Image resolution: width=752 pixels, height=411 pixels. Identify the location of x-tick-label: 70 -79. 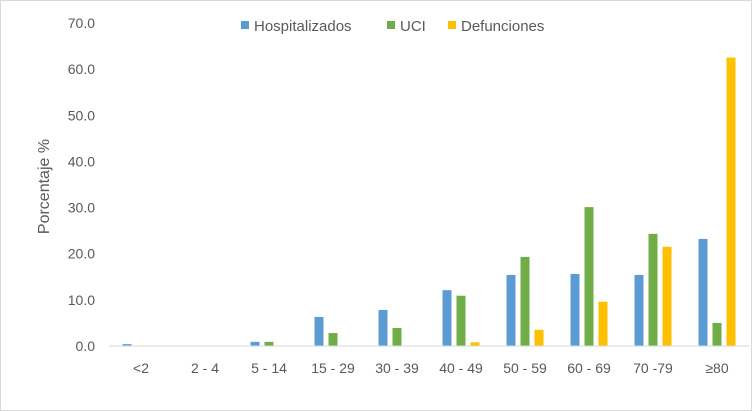
(653, 368).